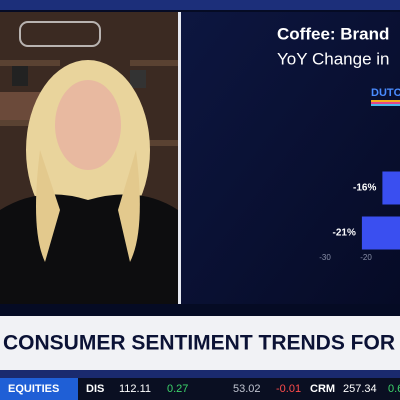  I want to click on chart-title: Coffee: Brand, so click(333, 33).